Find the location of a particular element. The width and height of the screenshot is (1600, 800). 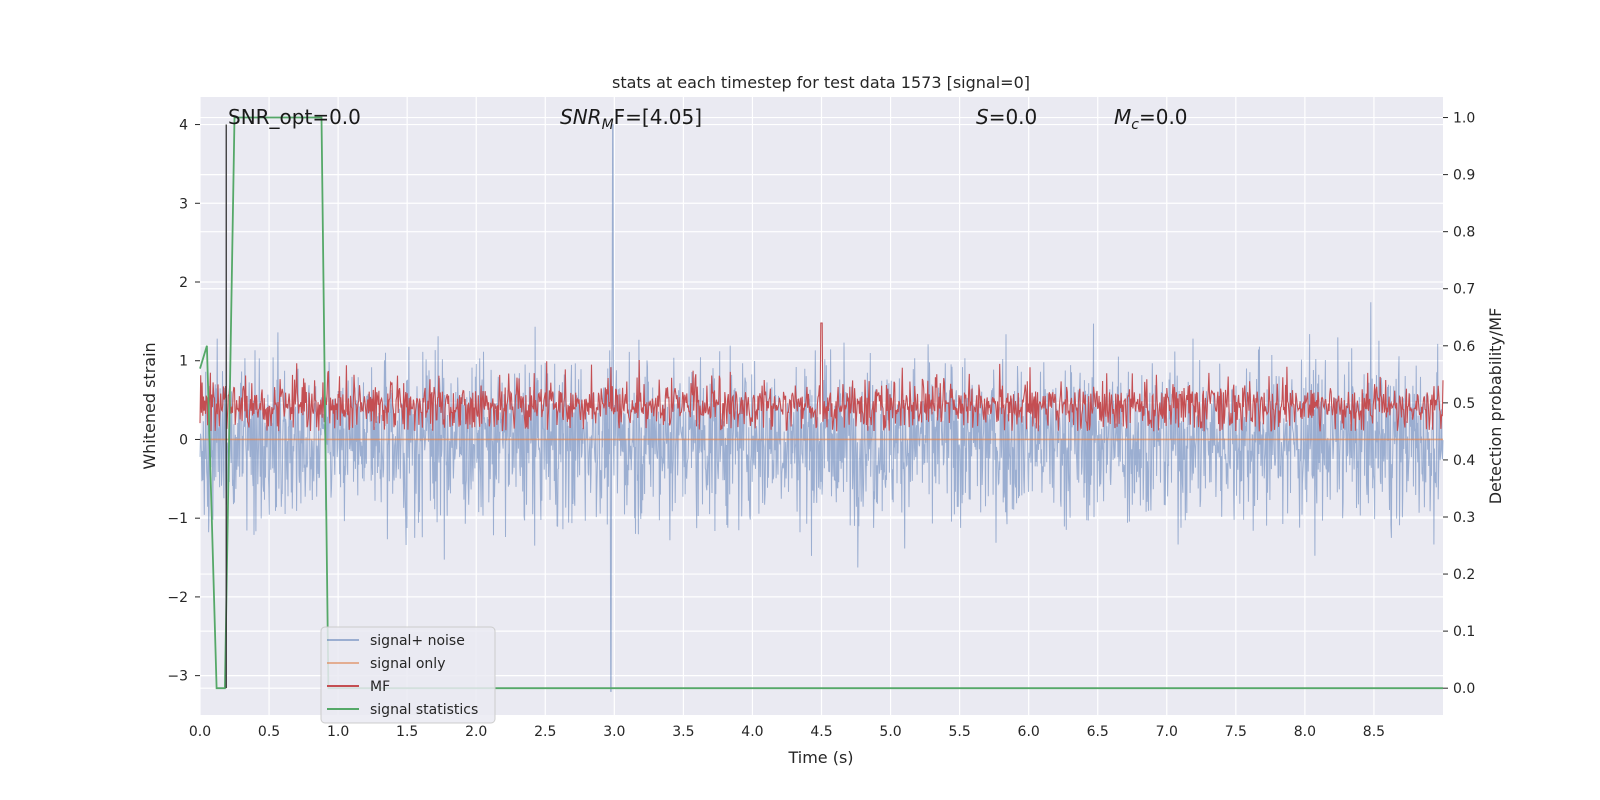

x-tick-label: 6.5 is located at coordinates (1098, 732).